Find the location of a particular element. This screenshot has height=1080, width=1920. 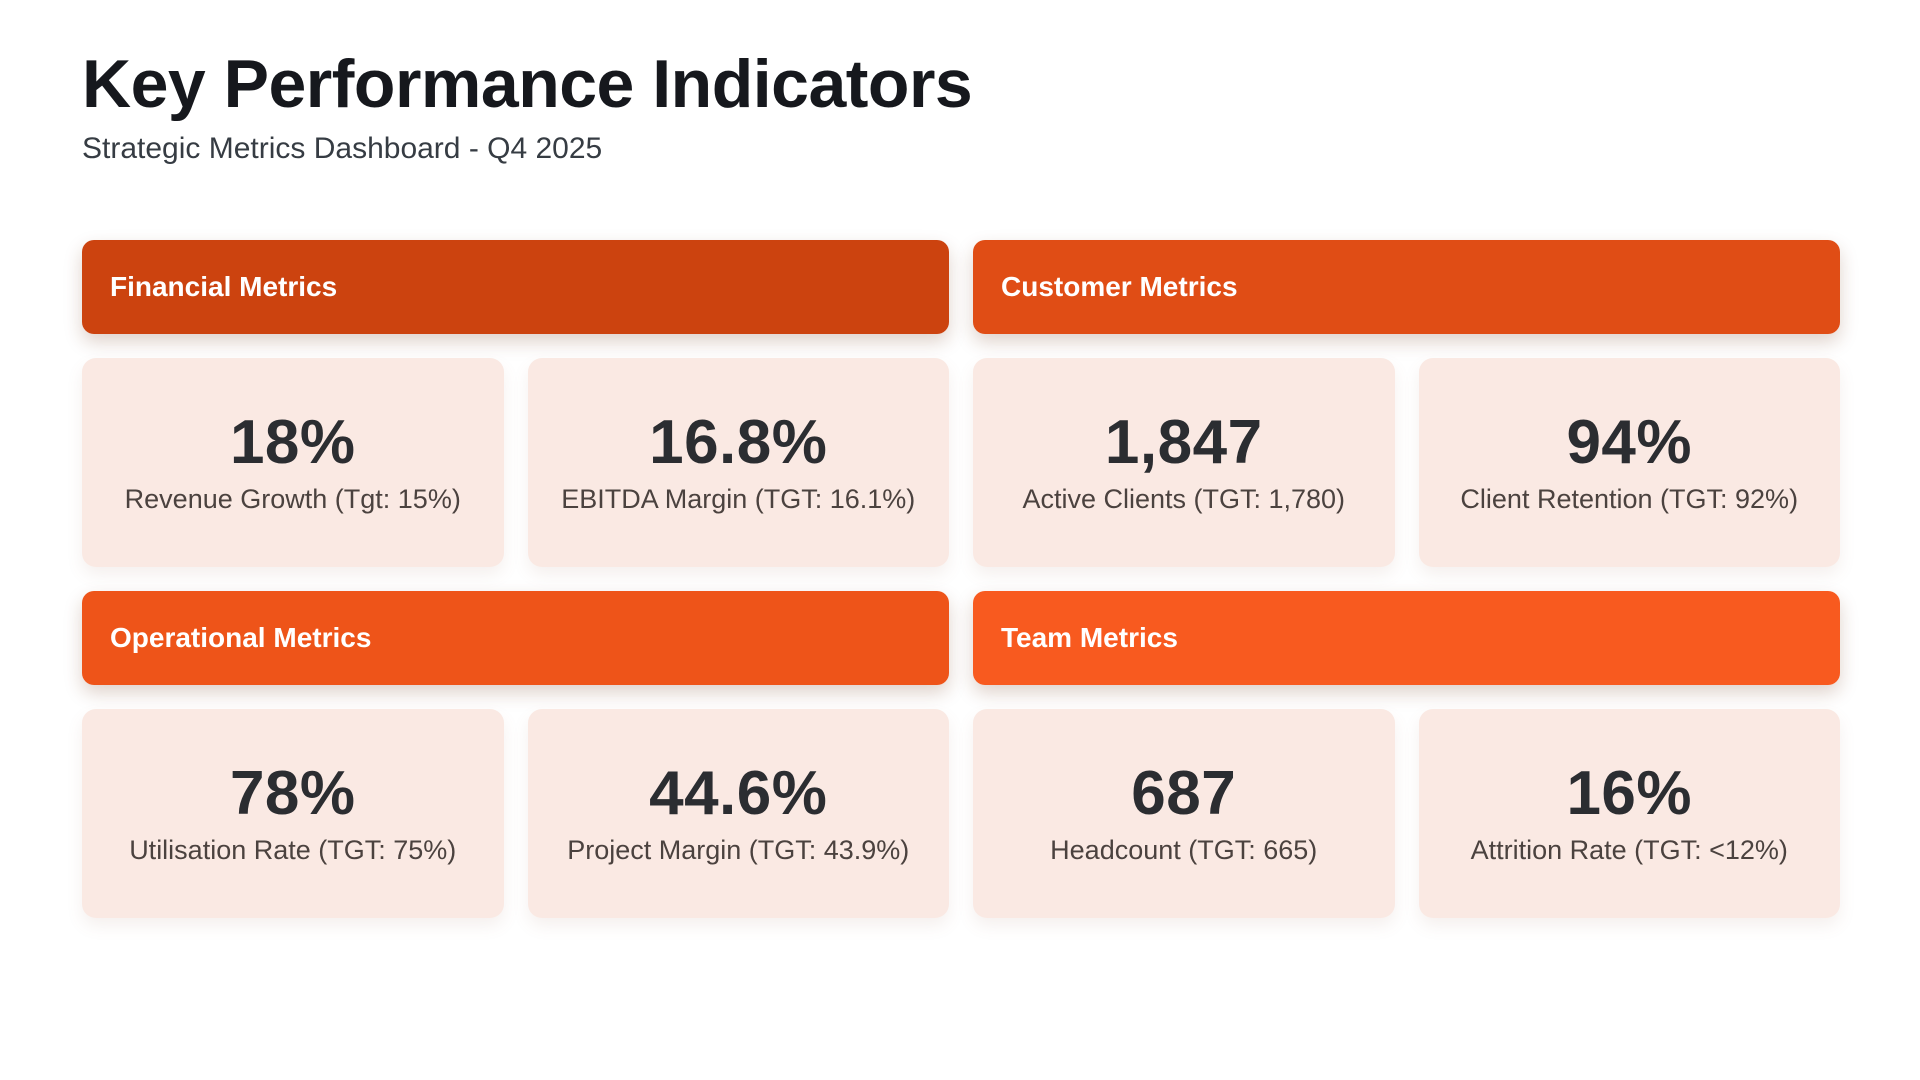

section-header-customer: Customer Metrics is located at coordinates (1406, 287).